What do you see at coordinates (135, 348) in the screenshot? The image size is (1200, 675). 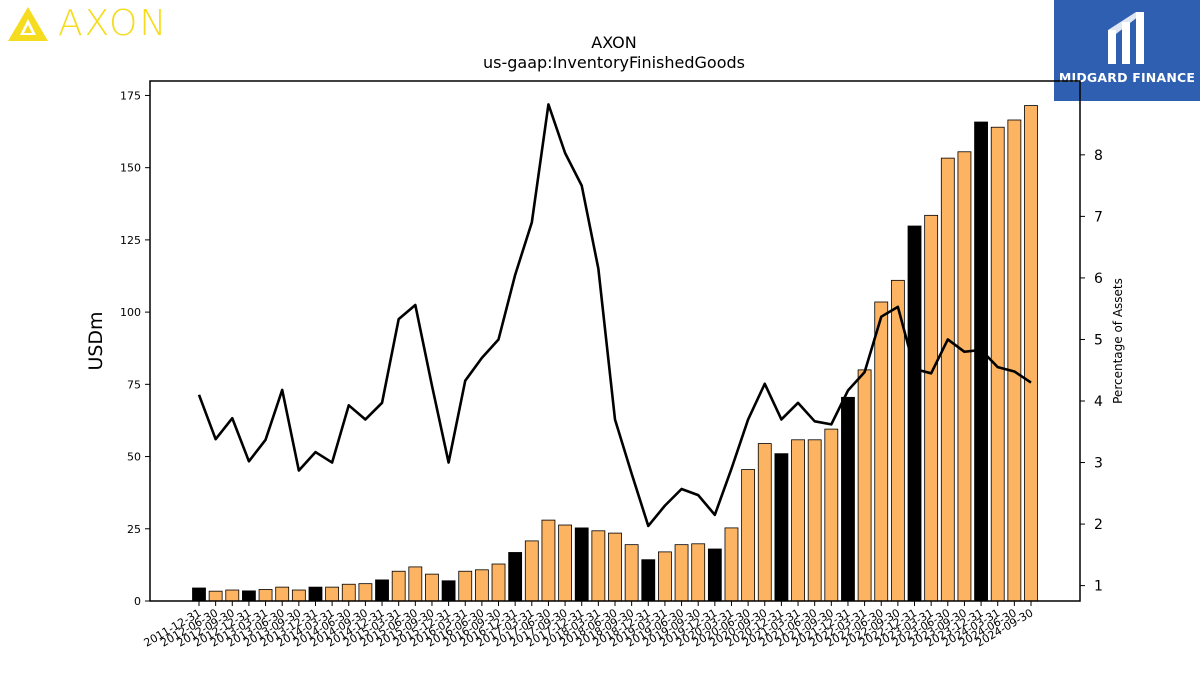 I see `y-axis-ticks: 0 25 50 75 100 125 150 175` at bounding box center [135, 348].